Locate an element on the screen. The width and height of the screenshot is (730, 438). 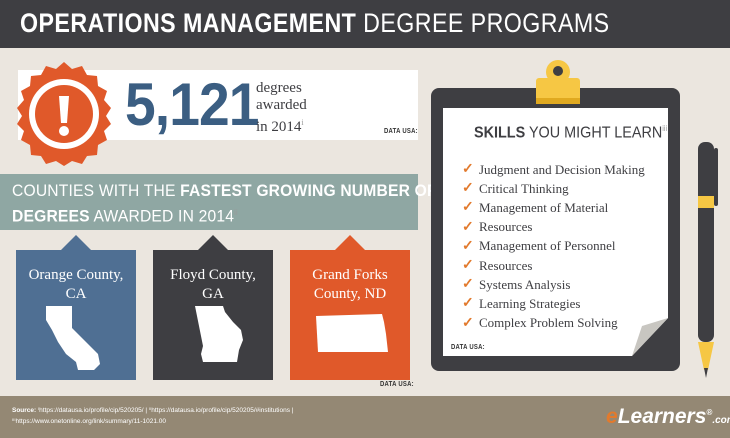
county-card-floyd: Floyd County, GA is located at coordinates (213, 307).